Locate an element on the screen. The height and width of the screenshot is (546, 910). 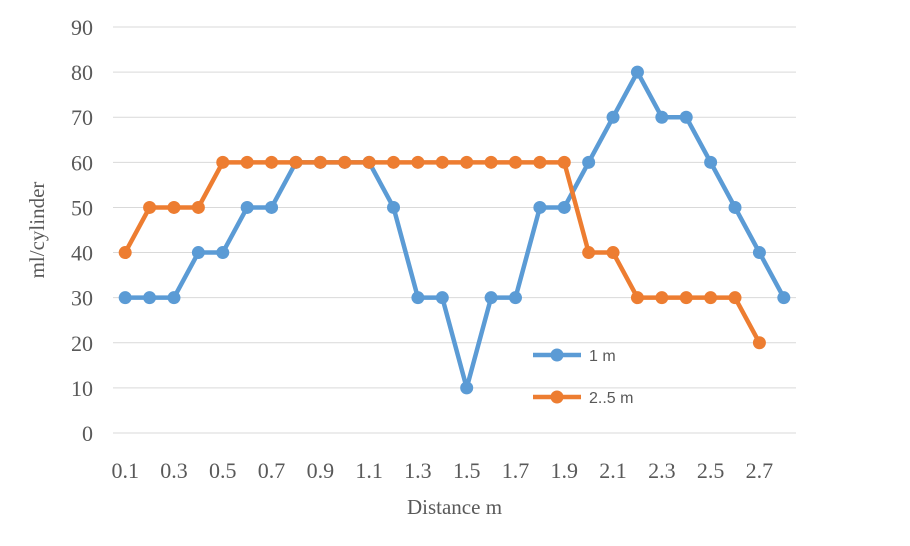
x-tick-label: 0.7 is located at coordinates (272, 470).